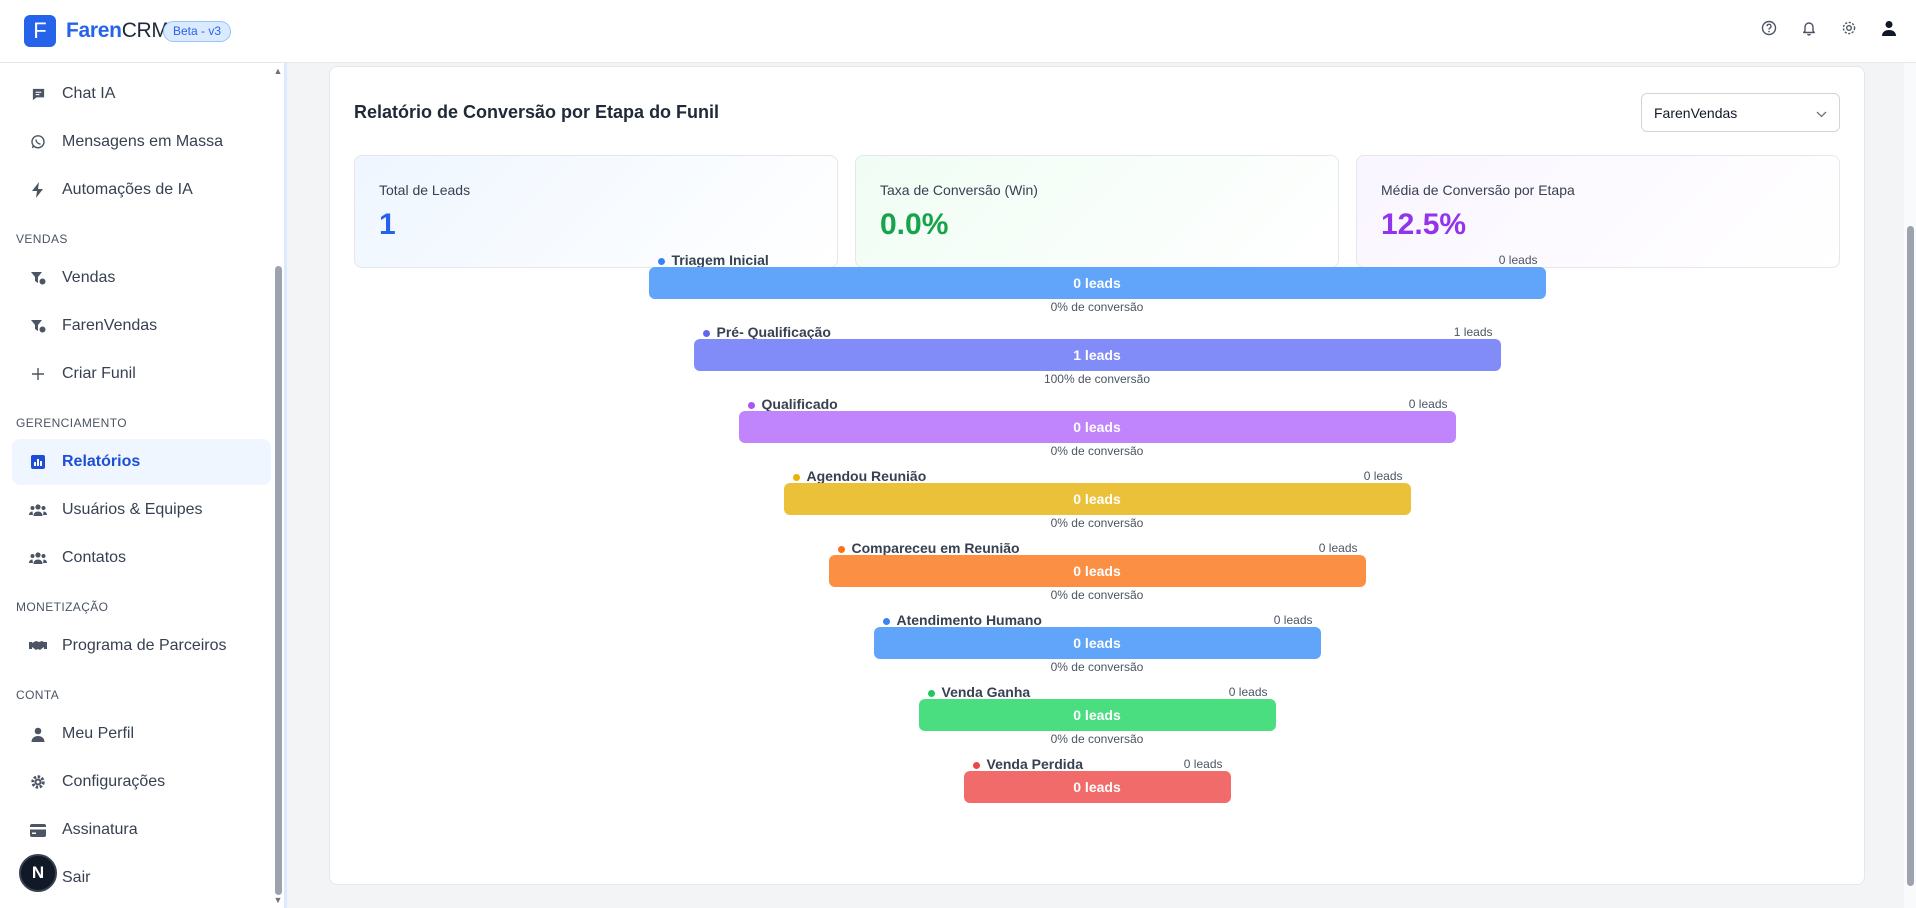  What do you see at coordinates (197, 31) in the screenshot?
I see `version-badge: Beta - v3` at bounding box center [197, 31].